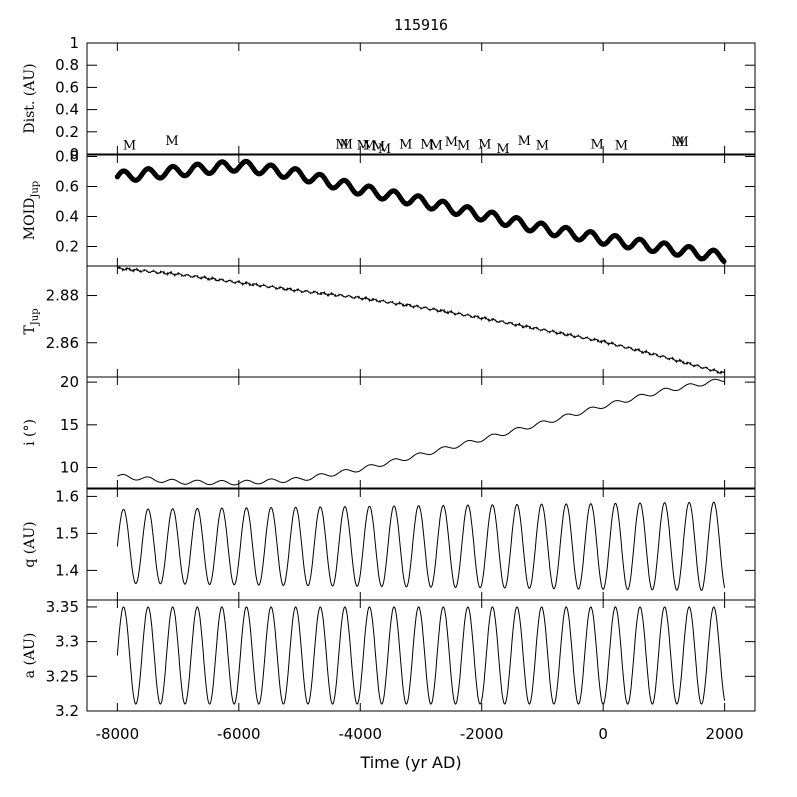  I want to click on series-line-q, so click(421, 546).